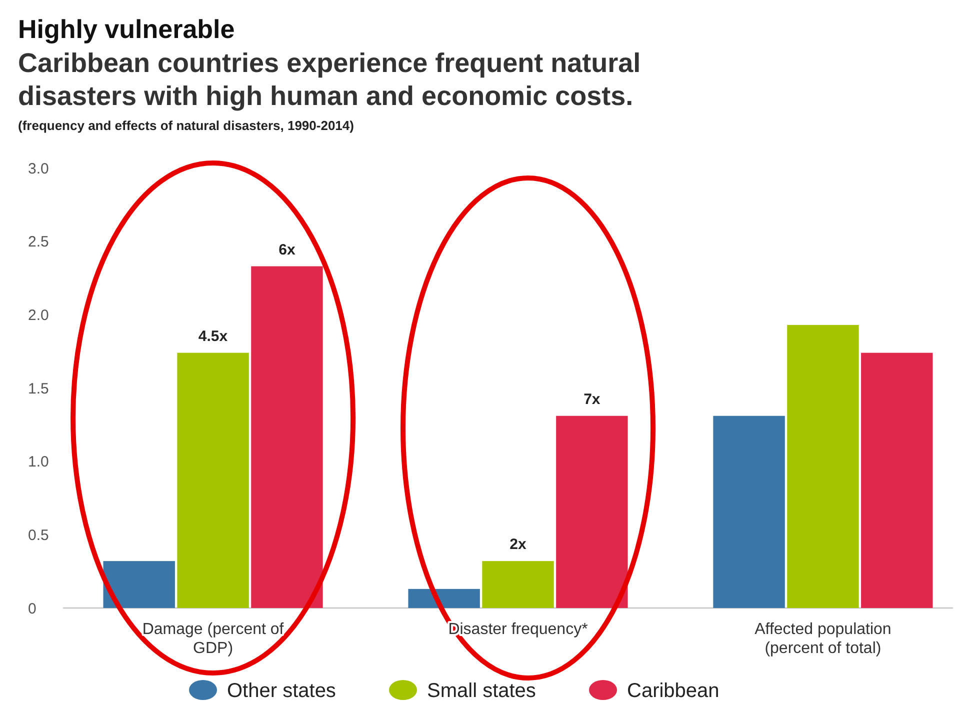 The height and width of the screenshot is (718, 966). What do you see at coordinates (38, 315) in the screenshot?
I see `y-tick-label: 2.0` at bounding box center [38, 315].